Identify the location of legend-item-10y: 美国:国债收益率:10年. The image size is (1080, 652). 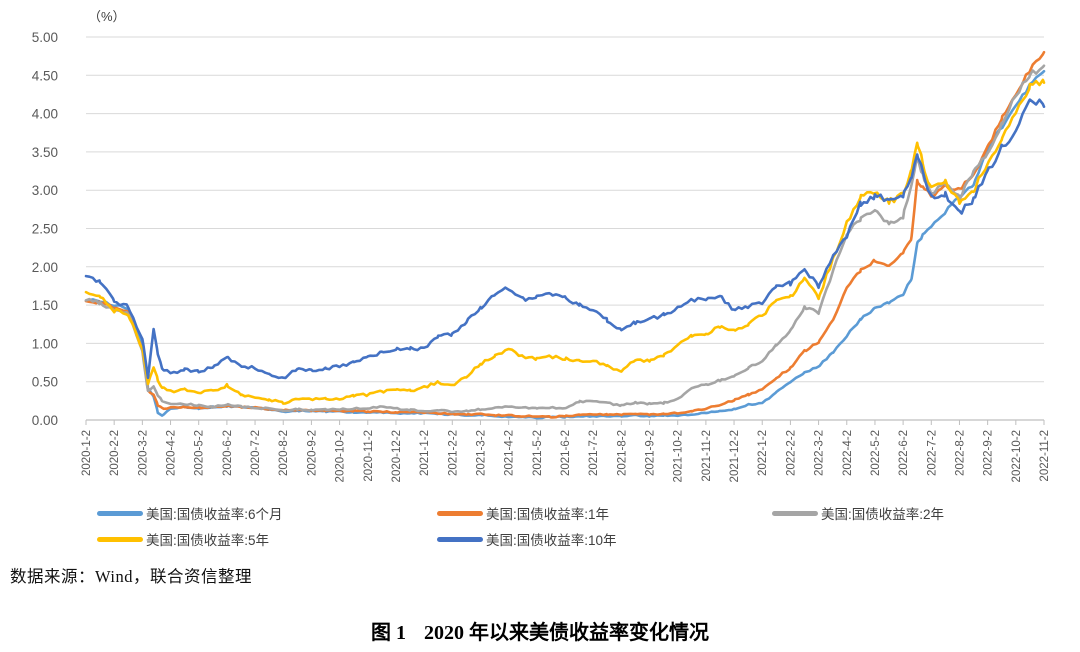
(527, 539).